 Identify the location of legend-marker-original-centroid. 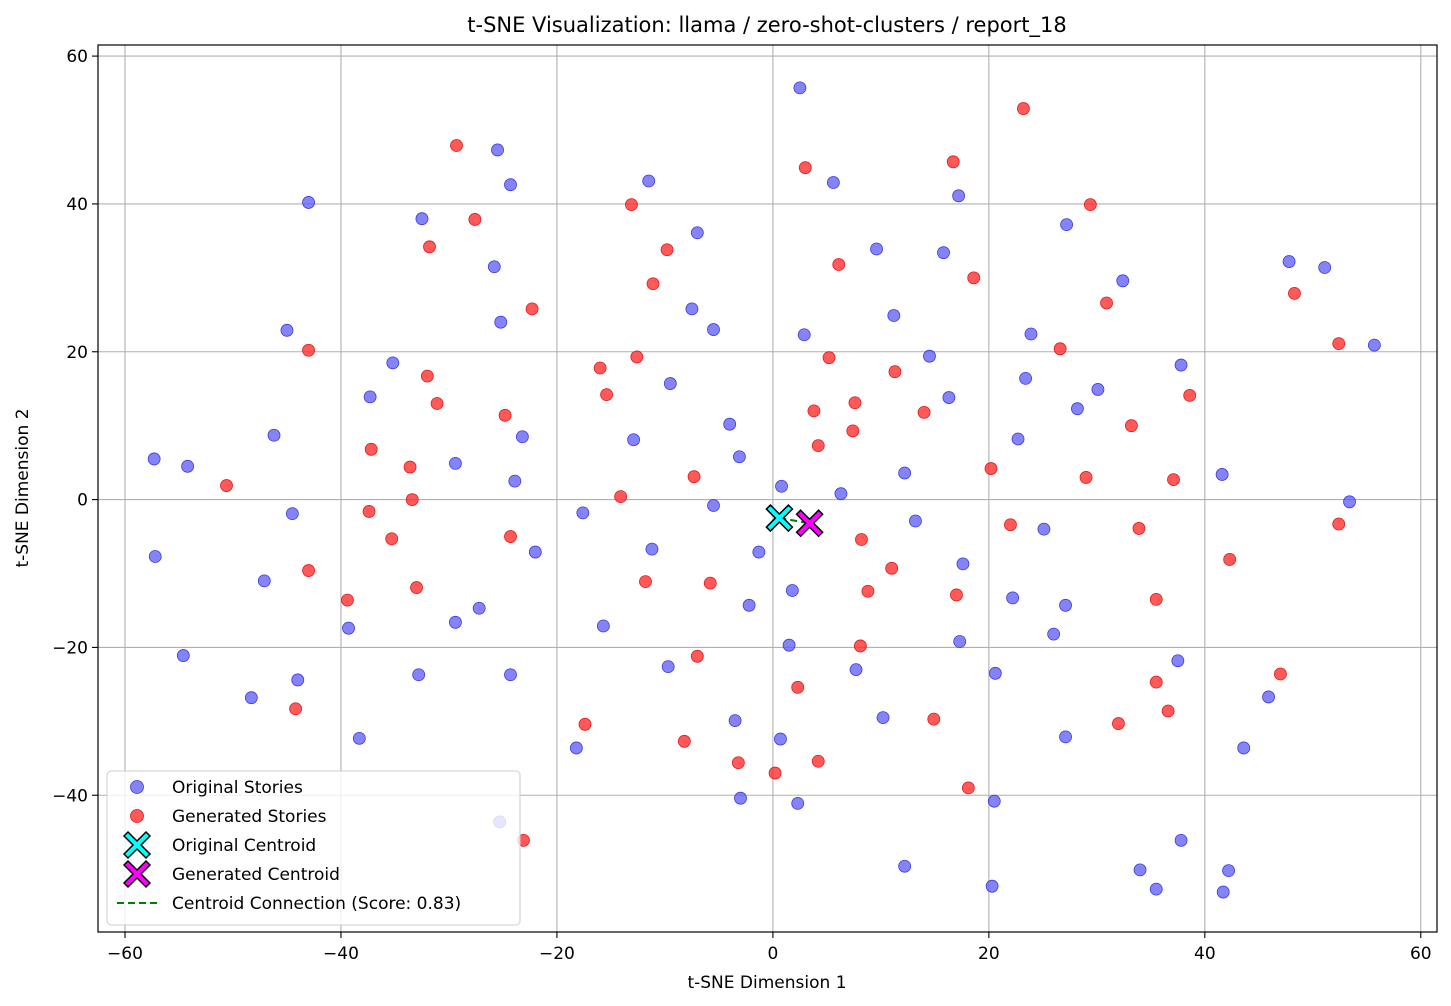
(137, 845).